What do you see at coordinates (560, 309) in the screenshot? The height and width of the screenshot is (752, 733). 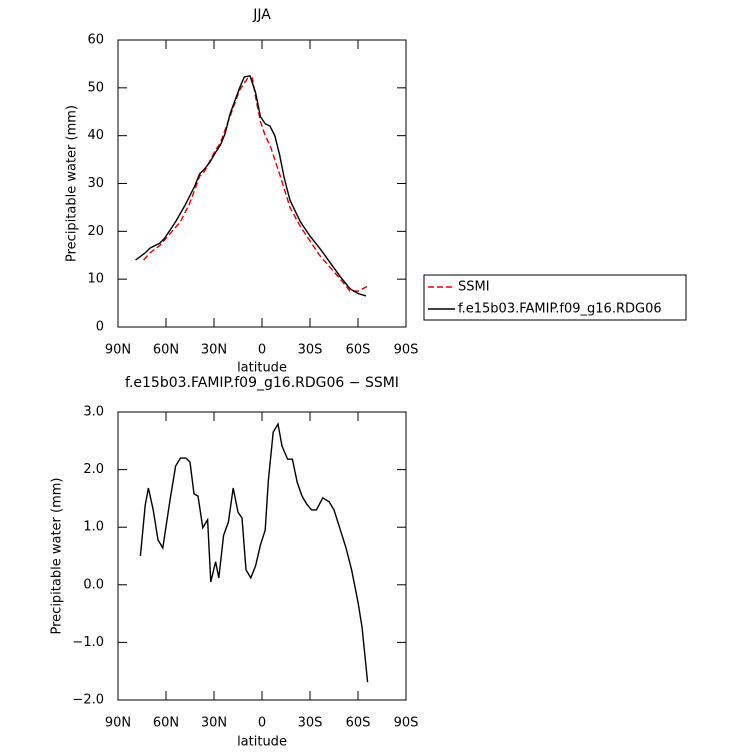 I see `legend-label: f.e15b03.FAMIP.f09_g16.RDG06` at bounding box center [560, 309].